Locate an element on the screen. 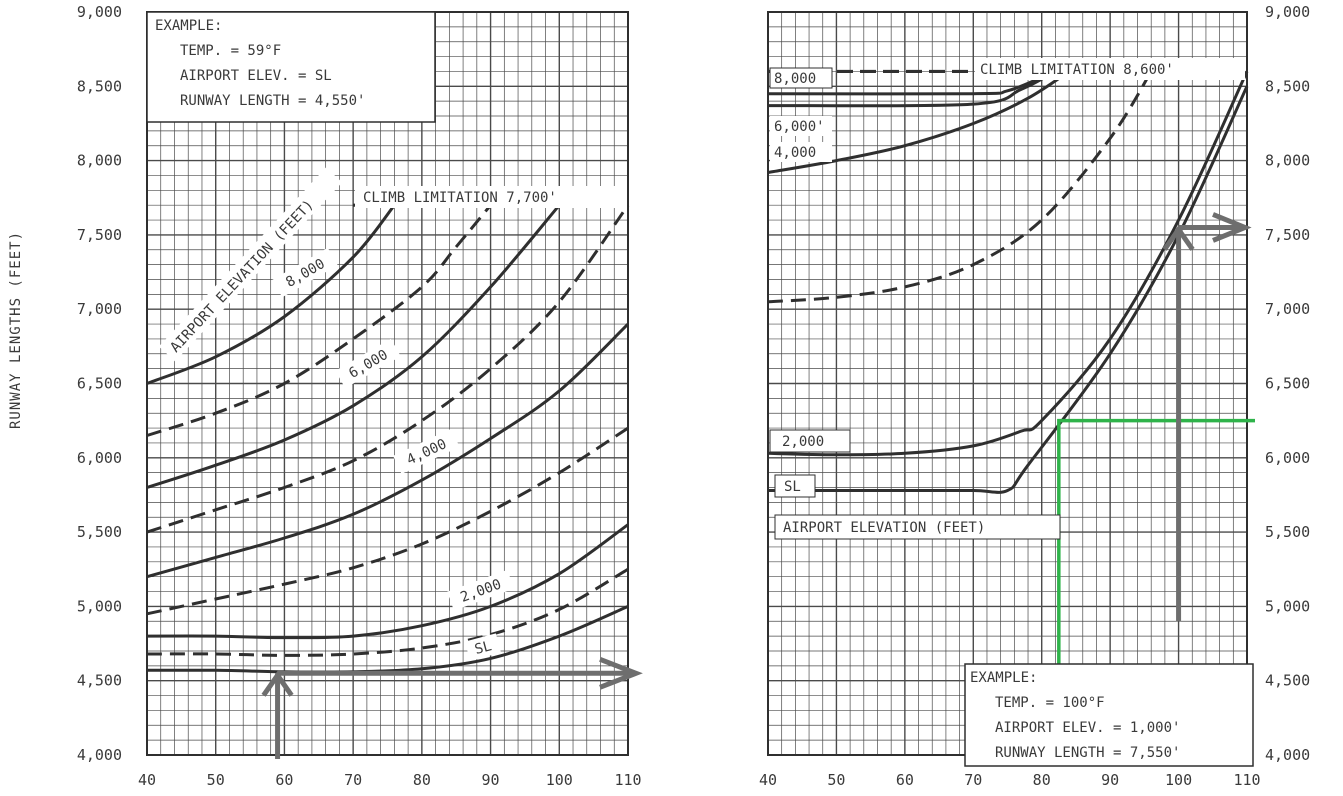  left-8000-bg is located at coordinates (305, 272).